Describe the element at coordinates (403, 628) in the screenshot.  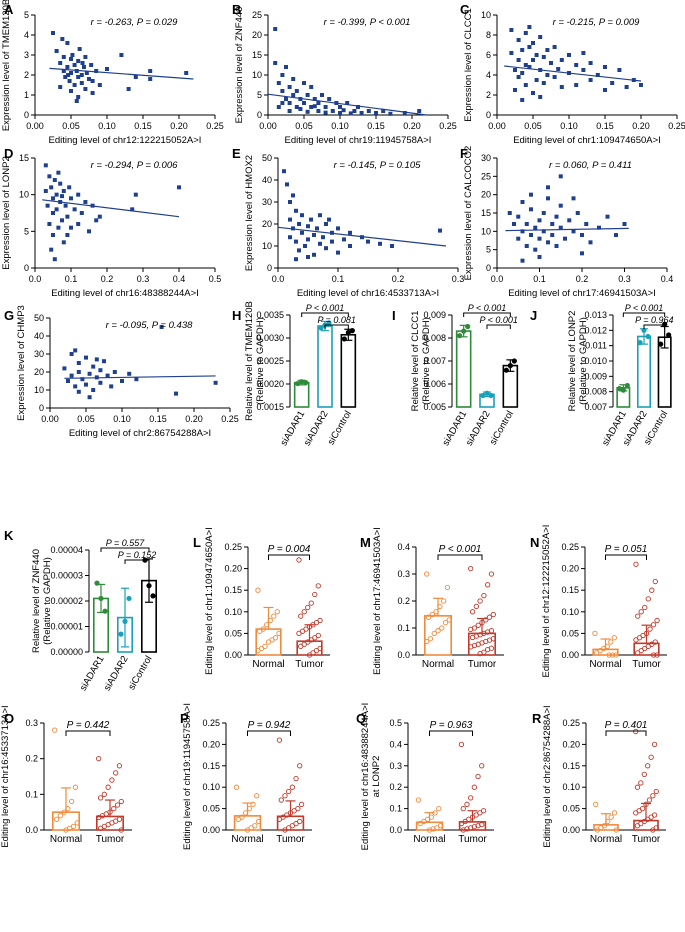
I see `y-tick-label: 0.1` at that location.